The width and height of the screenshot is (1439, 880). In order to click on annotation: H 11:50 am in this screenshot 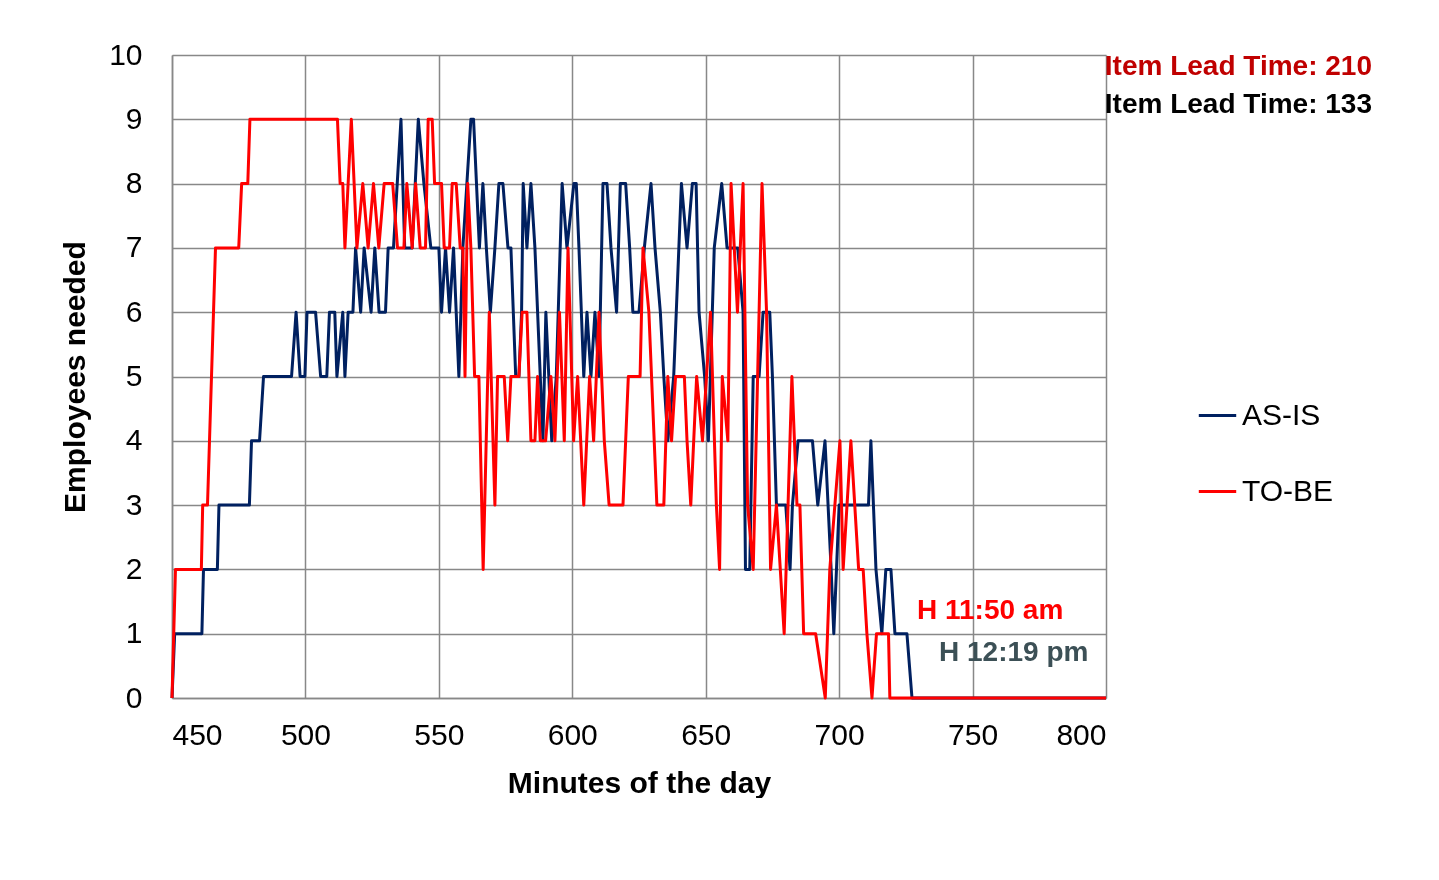, I will do `click(990, 609)`.